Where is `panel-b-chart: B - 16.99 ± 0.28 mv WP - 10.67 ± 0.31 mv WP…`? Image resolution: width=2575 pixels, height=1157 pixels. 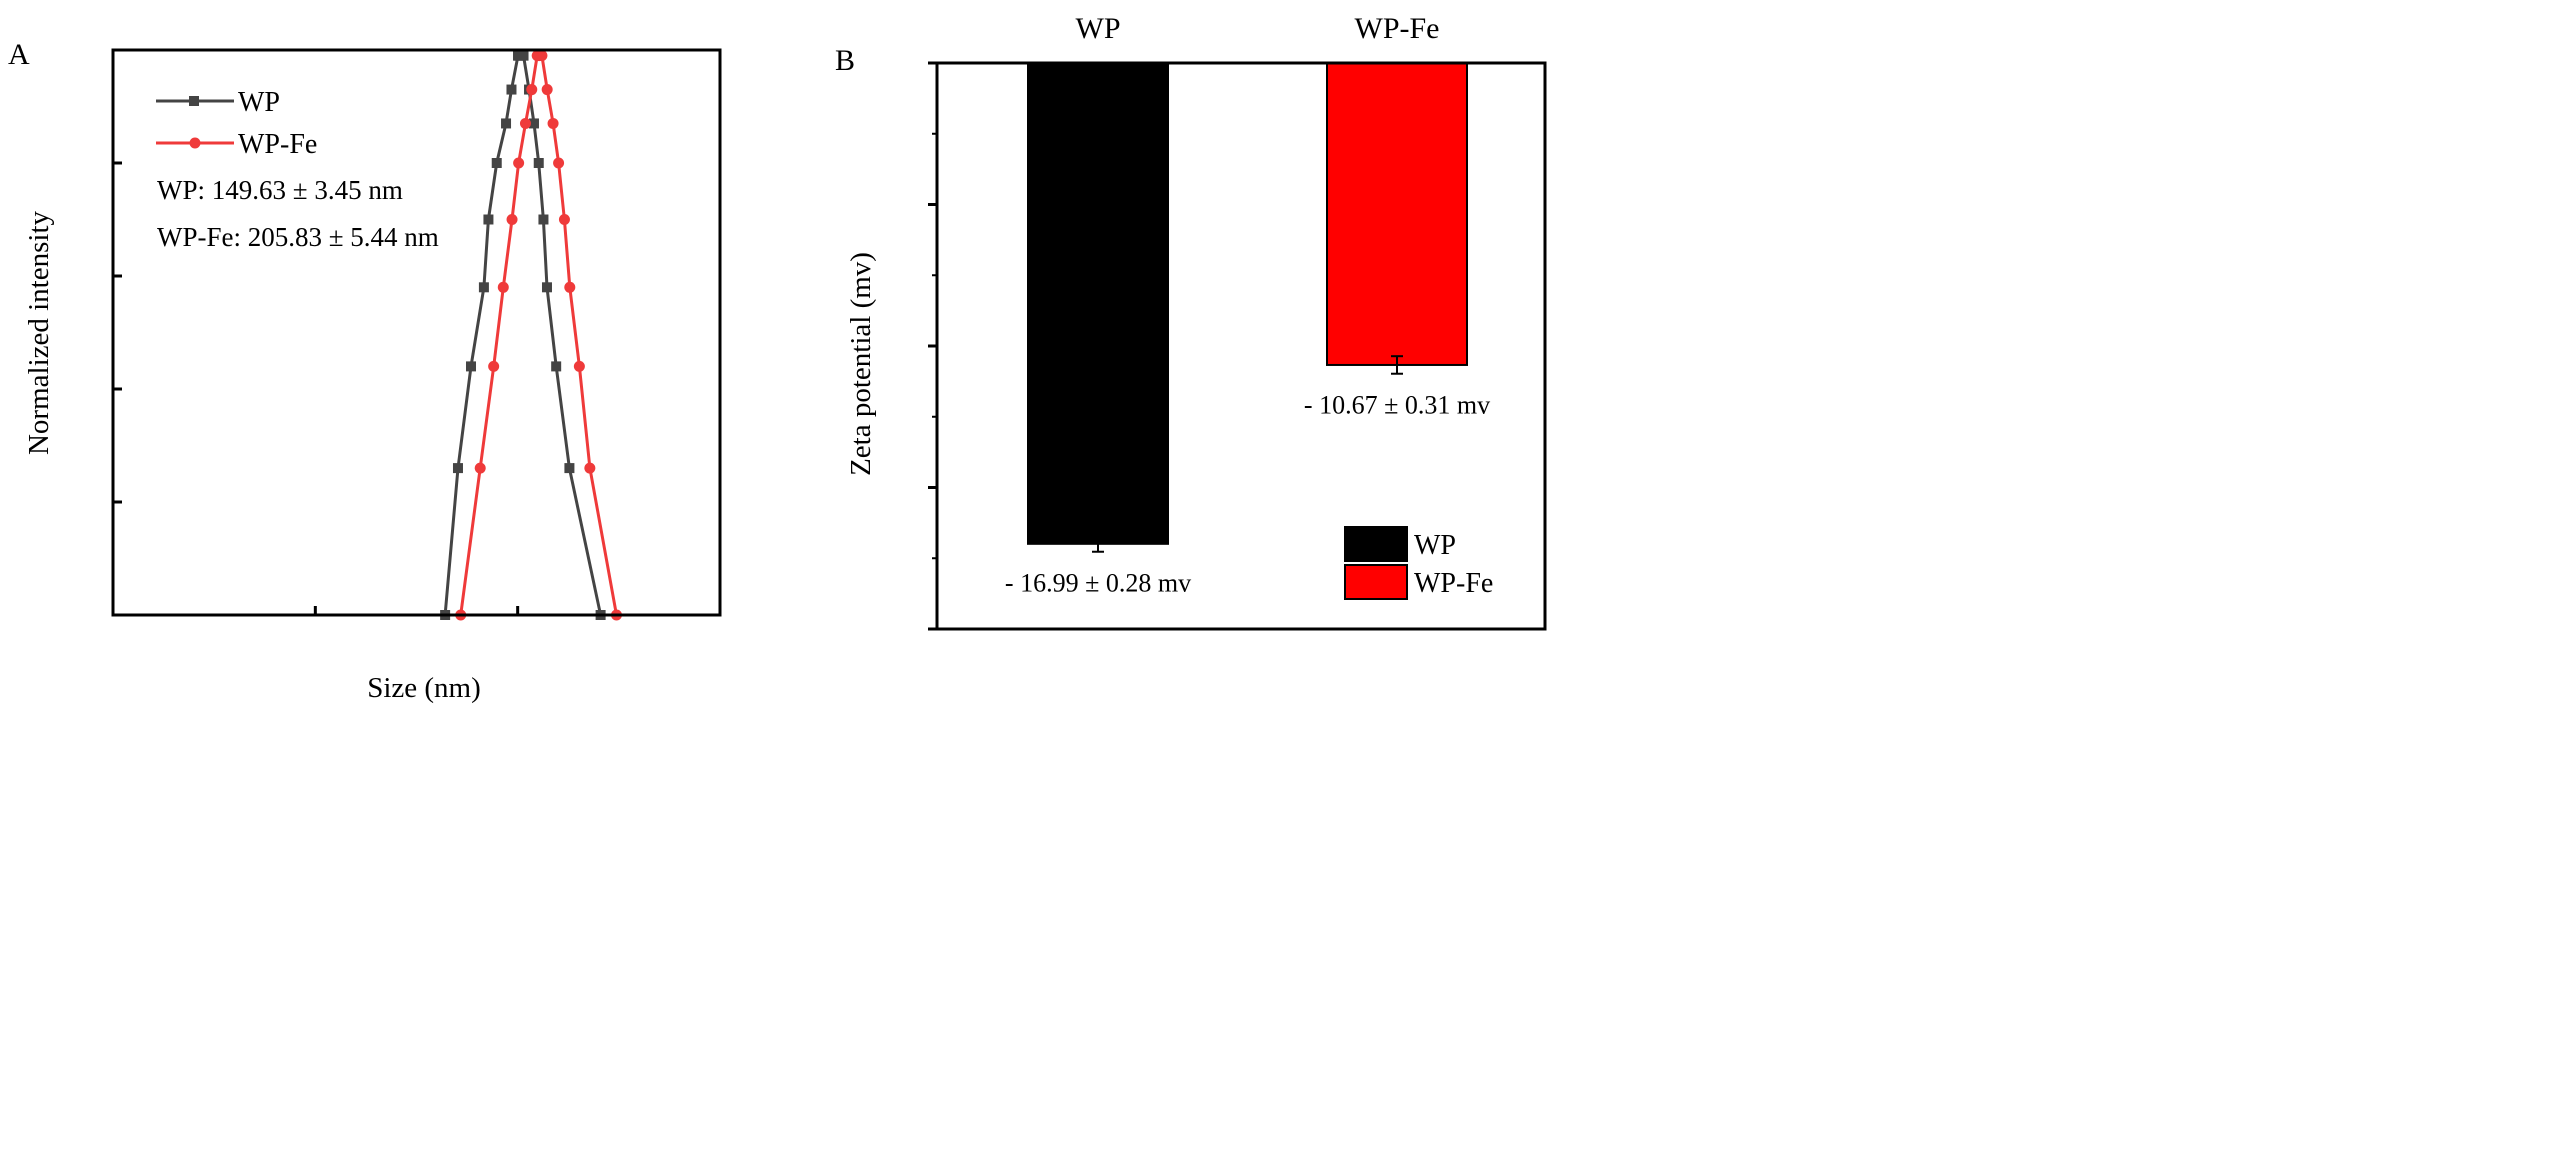
panel-b-chart: B - 16.99 ± 0.28 mv WP - 10.67 ± 0.31 mv WP… is located at coordinates (1191, 321).